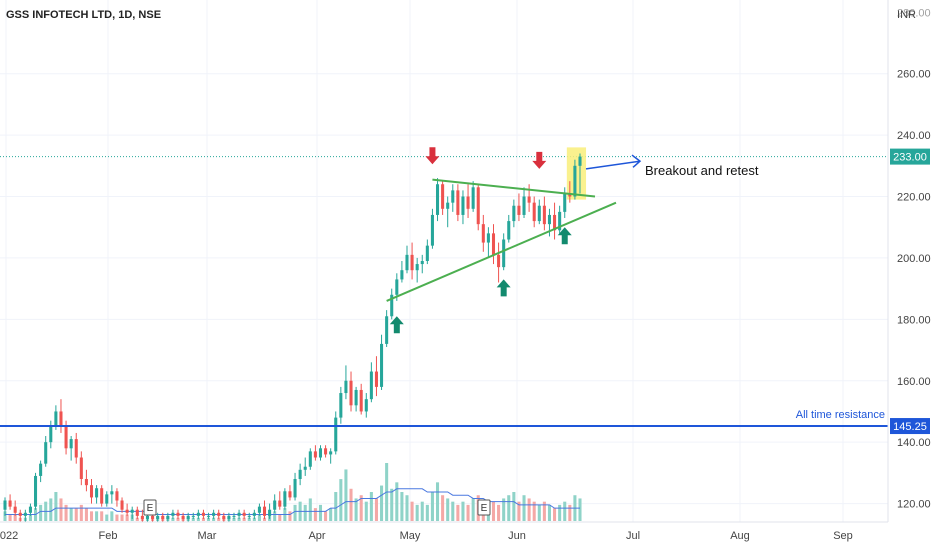 The image size is (932, 550). I want to click on trendline-lower, so click(501, 251).